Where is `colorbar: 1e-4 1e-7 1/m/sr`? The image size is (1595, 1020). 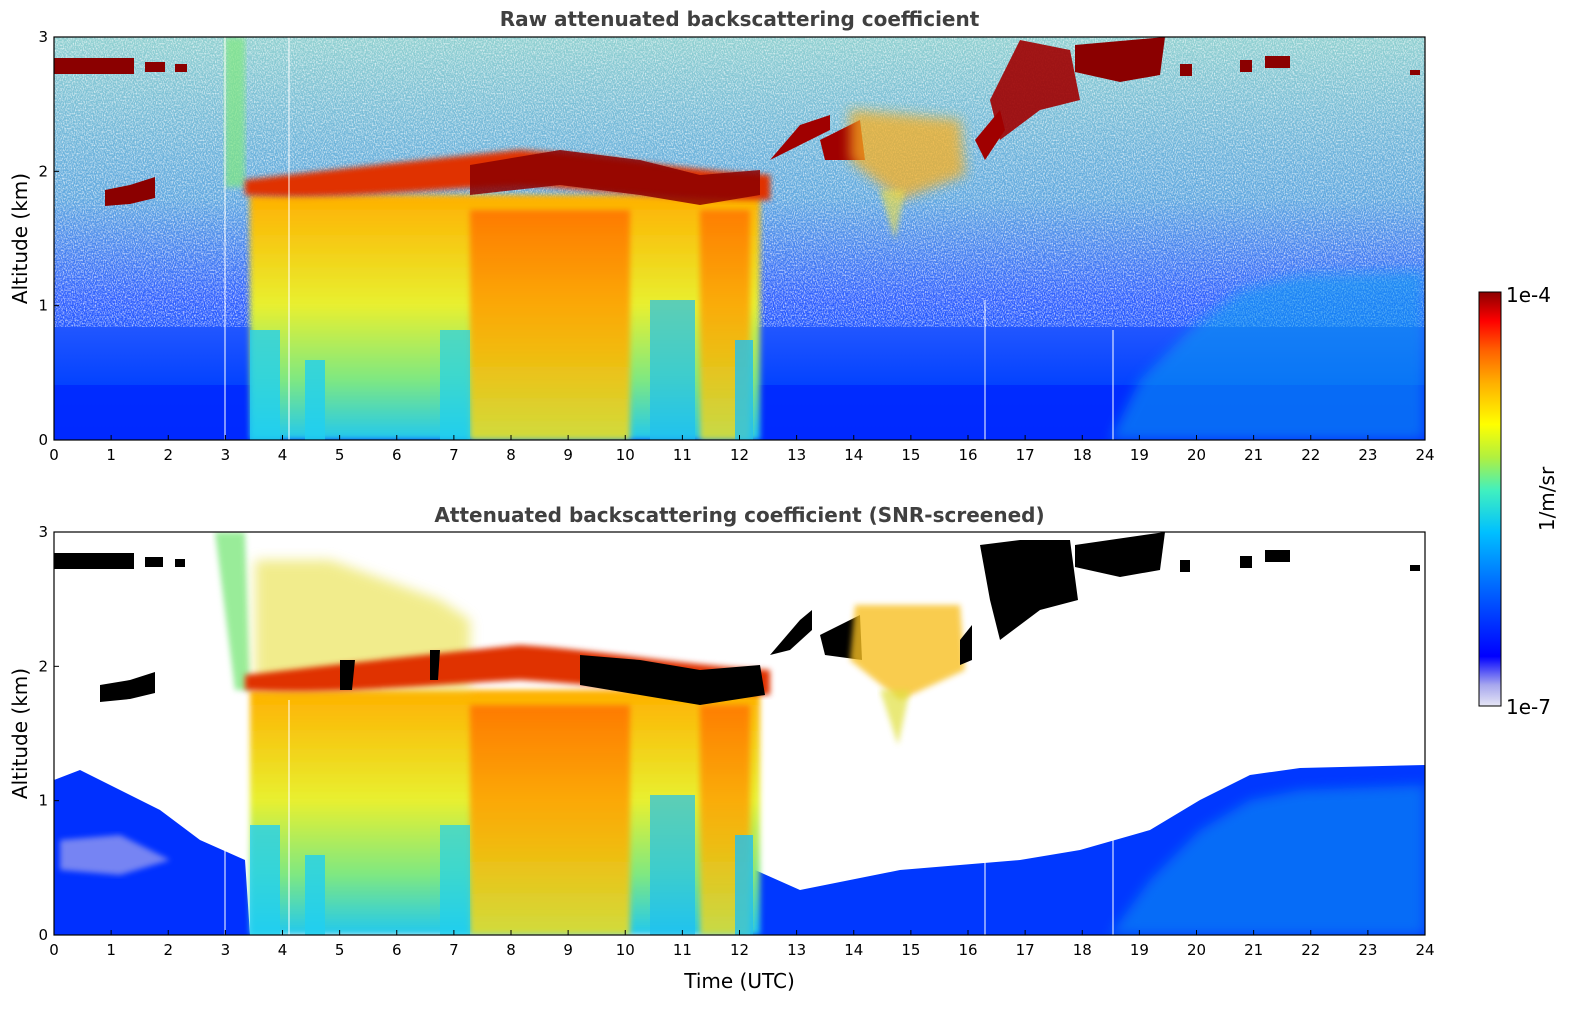
colorbar: 1e-4 1e-7 1/m/sr is located at coordinates (1518, 501).